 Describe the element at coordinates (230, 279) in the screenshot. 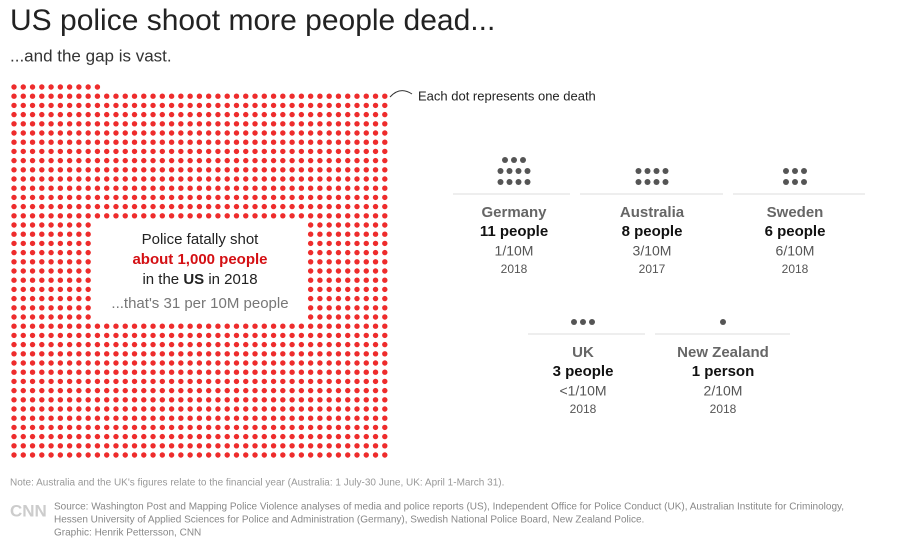

I see `us-line3-post: in 2018` at that location.